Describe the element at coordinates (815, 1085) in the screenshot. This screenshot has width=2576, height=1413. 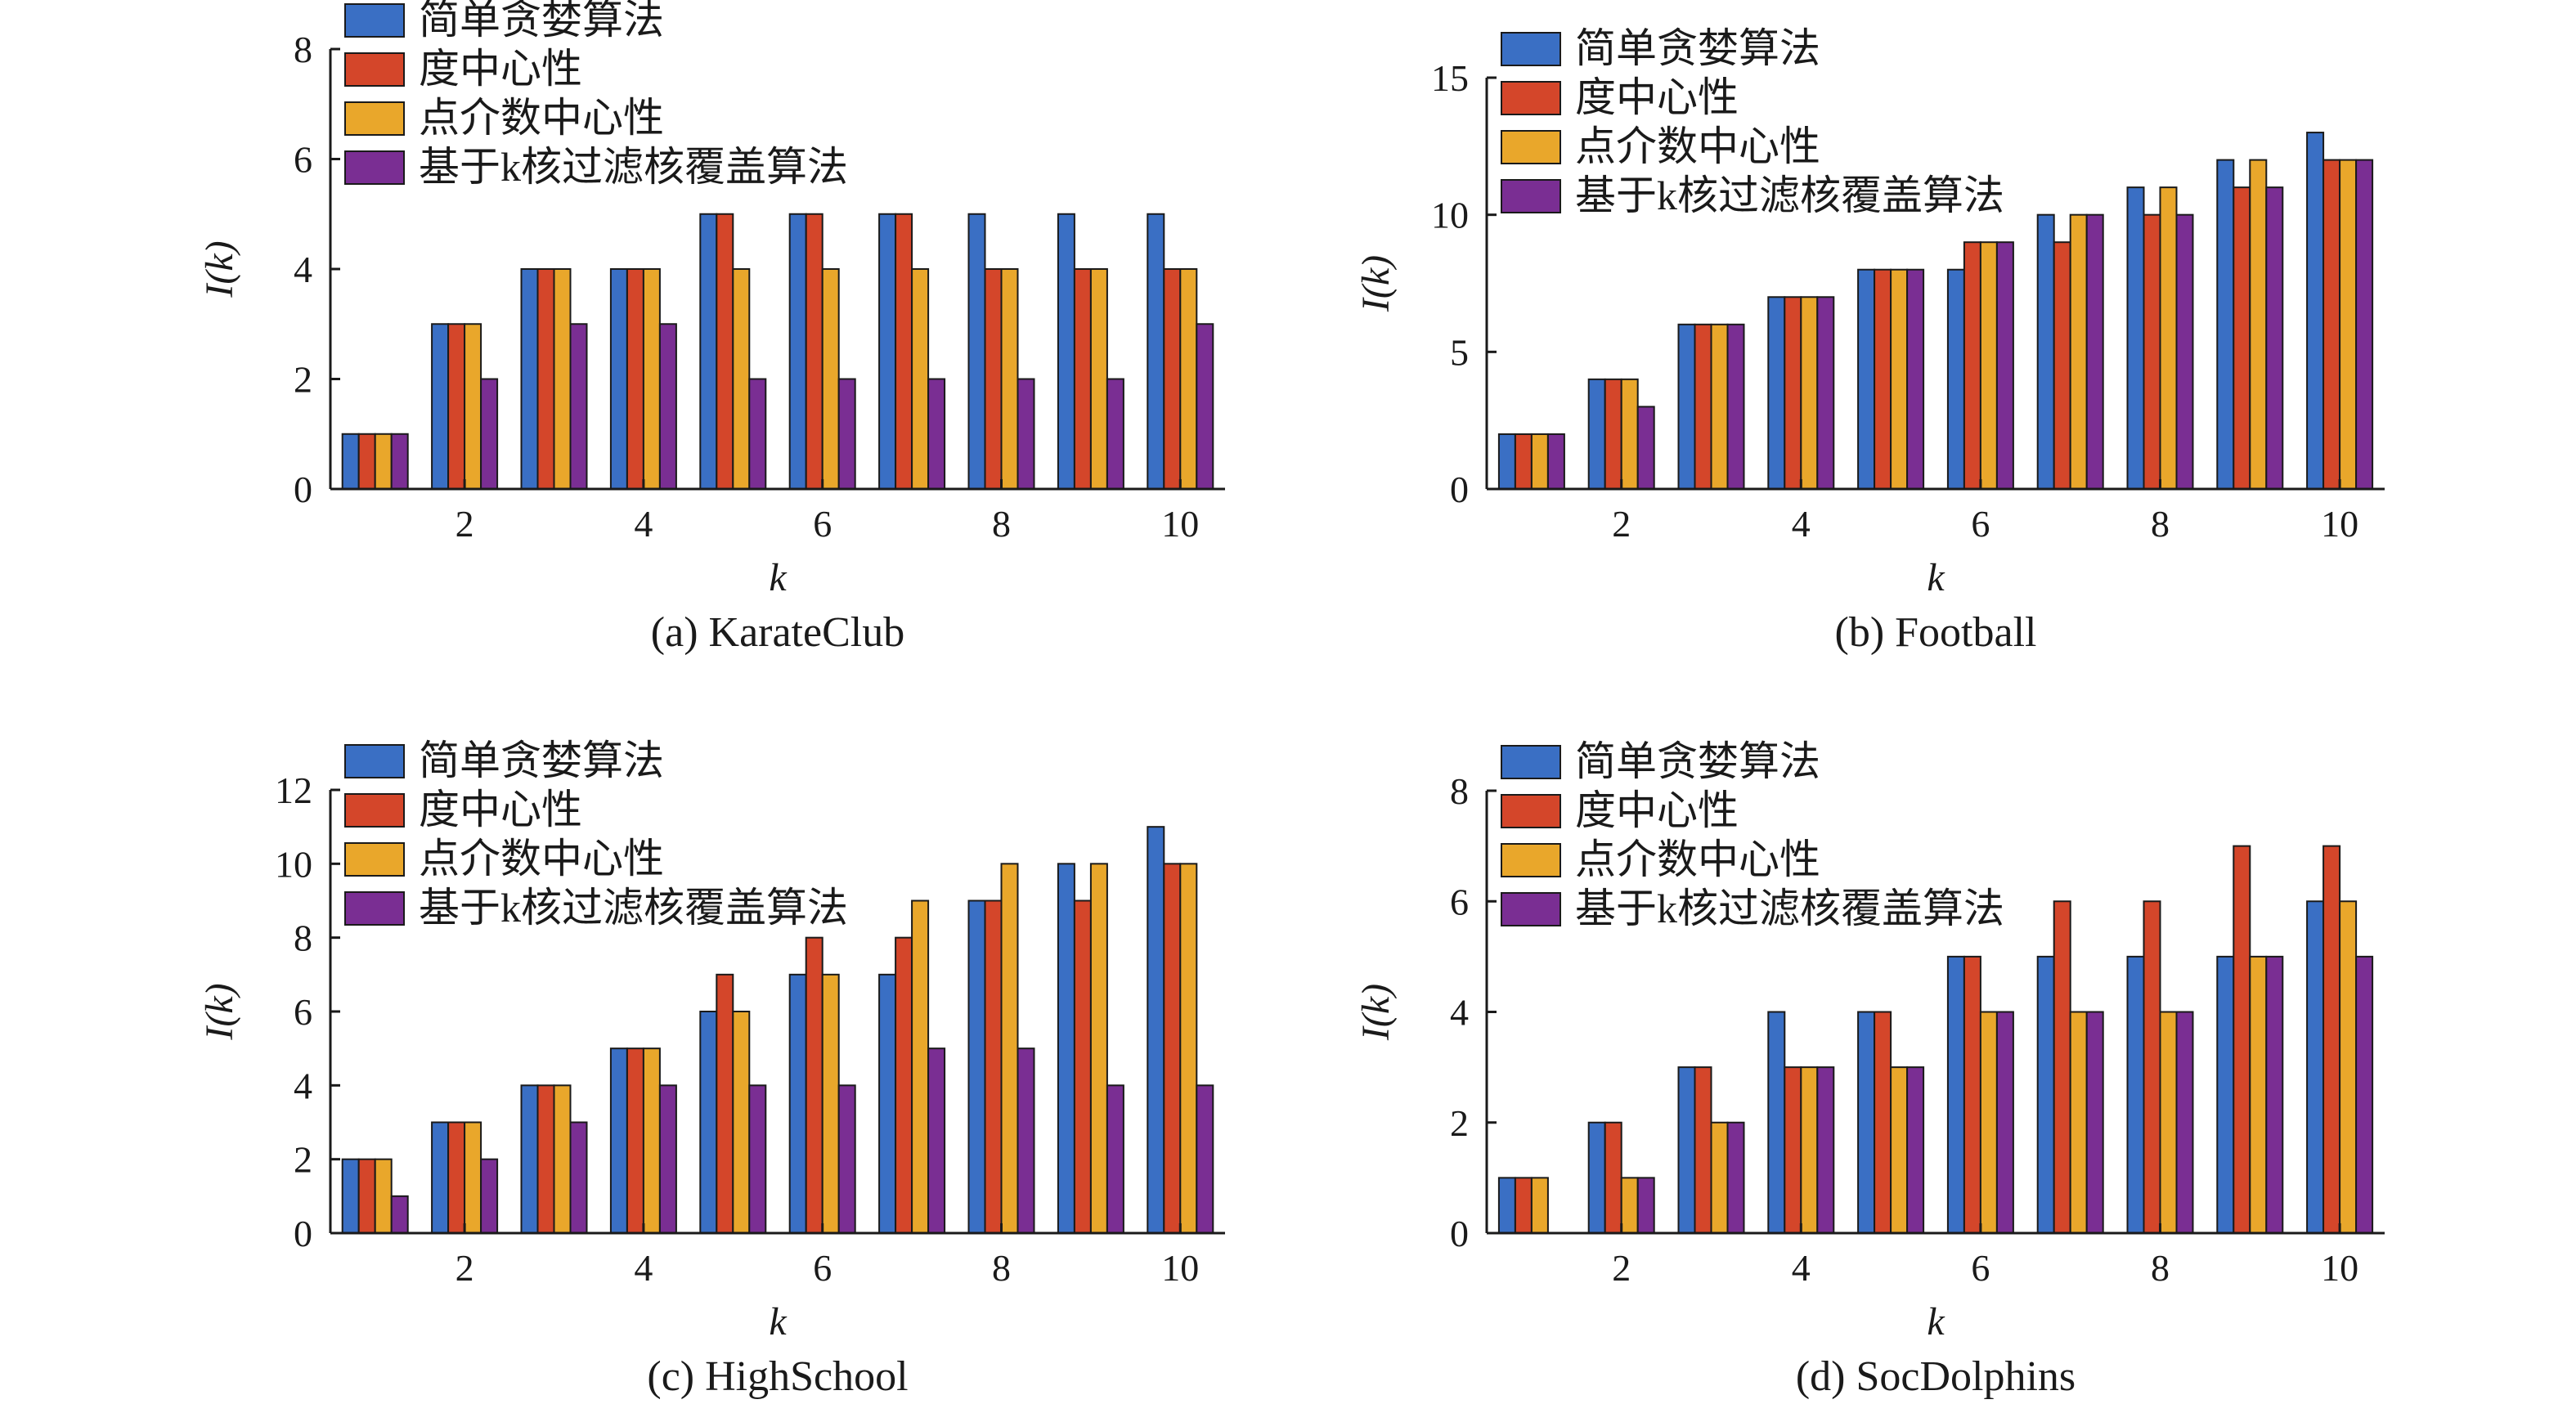
I see `bar-highschool-s2-k6` at that location.